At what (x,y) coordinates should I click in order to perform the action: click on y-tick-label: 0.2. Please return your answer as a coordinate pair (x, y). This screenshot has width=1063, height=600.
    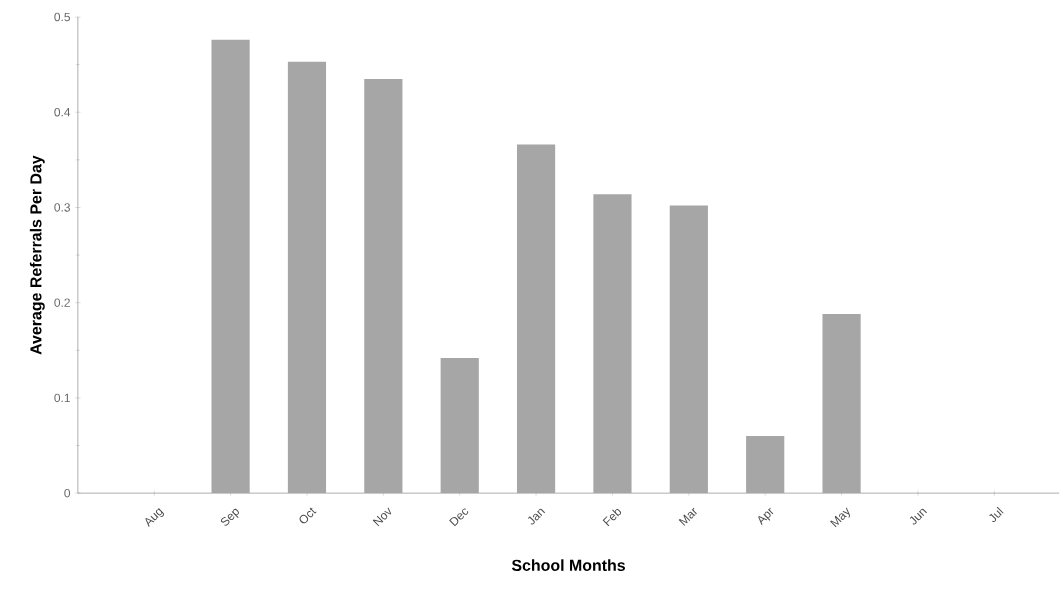
    Looking at the image, I should click on (62, 302).